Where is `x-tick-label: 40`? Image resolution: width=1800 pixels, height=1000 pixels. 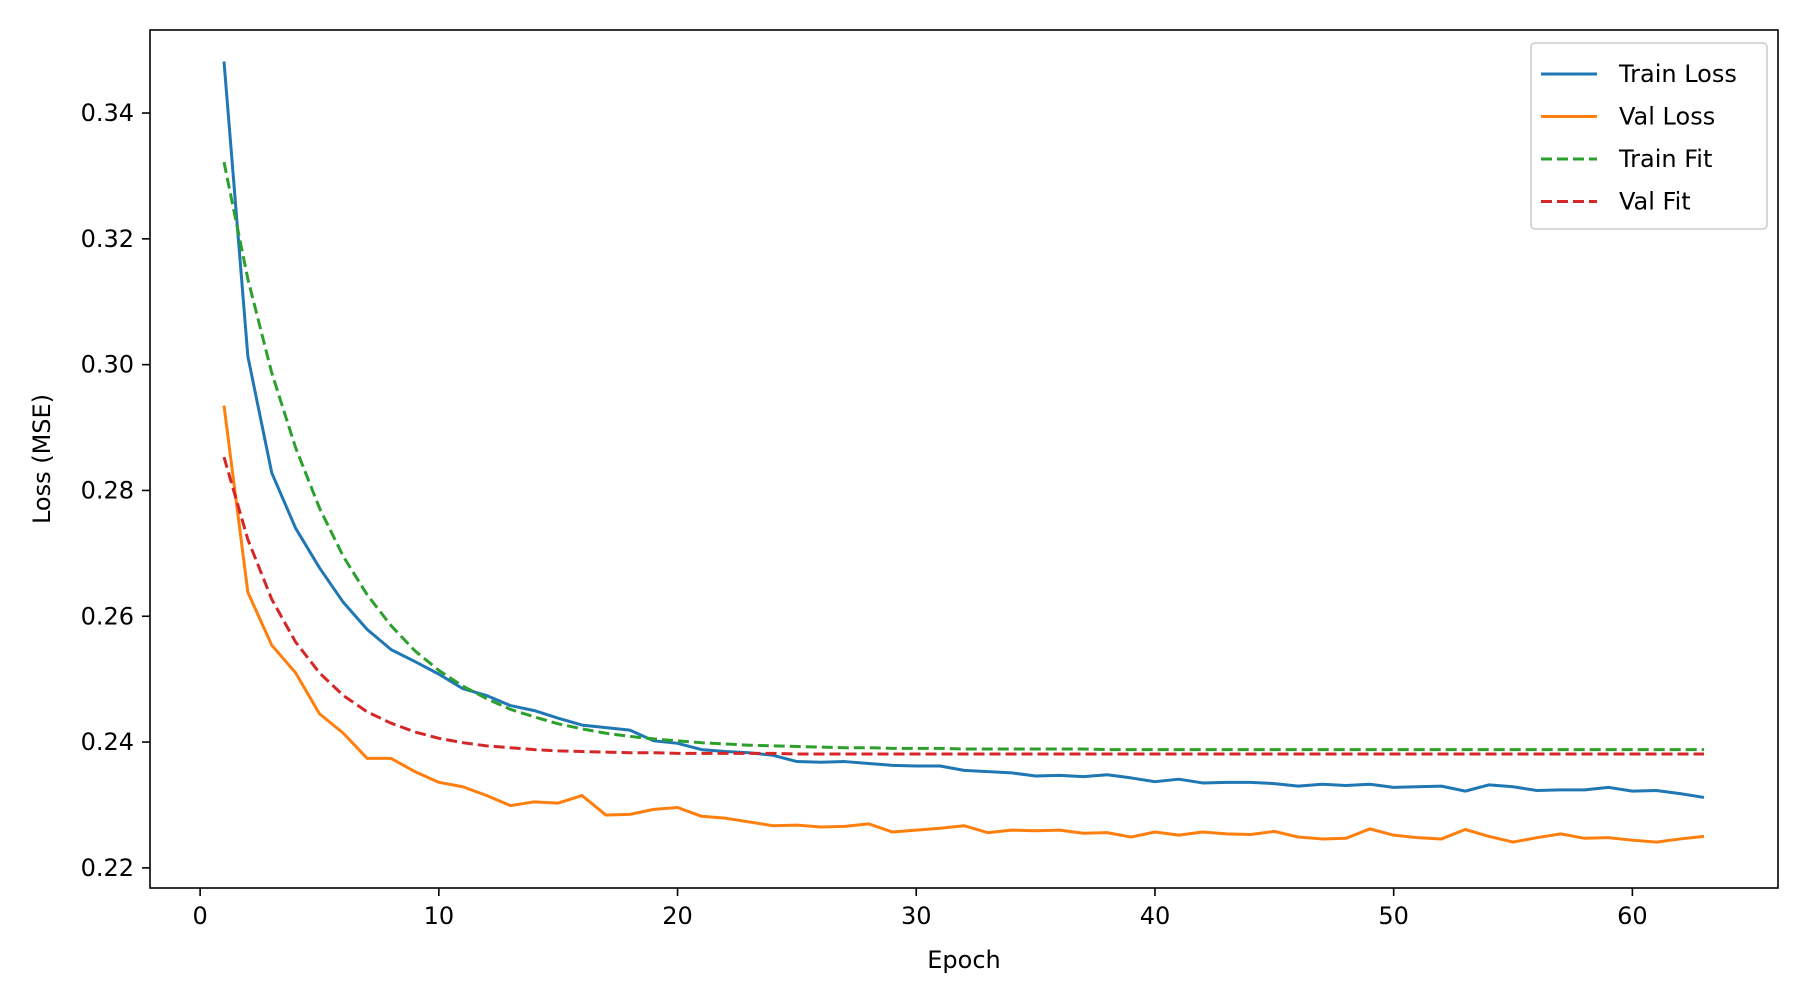 x-tick-label: 40 is located at coordinates (1155, 916).